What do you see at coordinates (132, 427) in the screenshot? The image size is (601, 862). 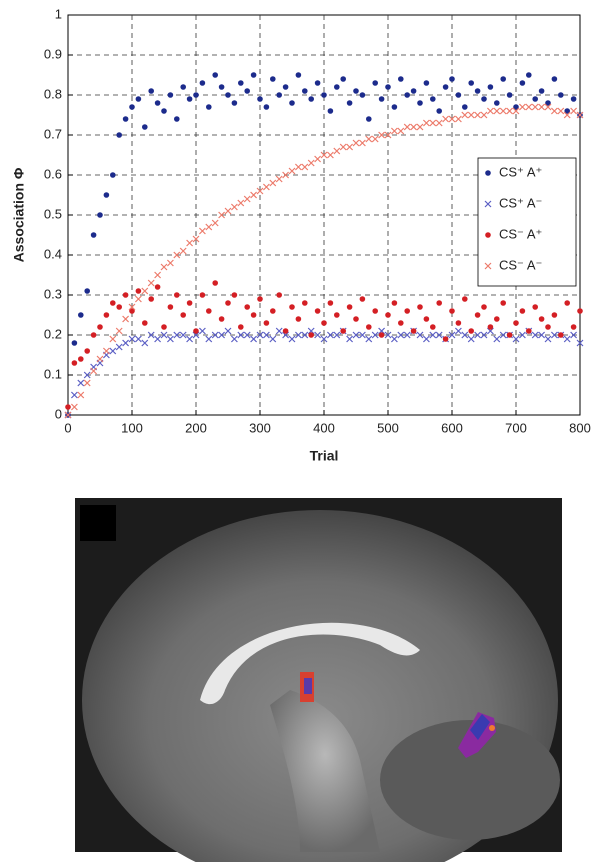 I see `x-tick-label: 100` at bounding box center [132, 427].